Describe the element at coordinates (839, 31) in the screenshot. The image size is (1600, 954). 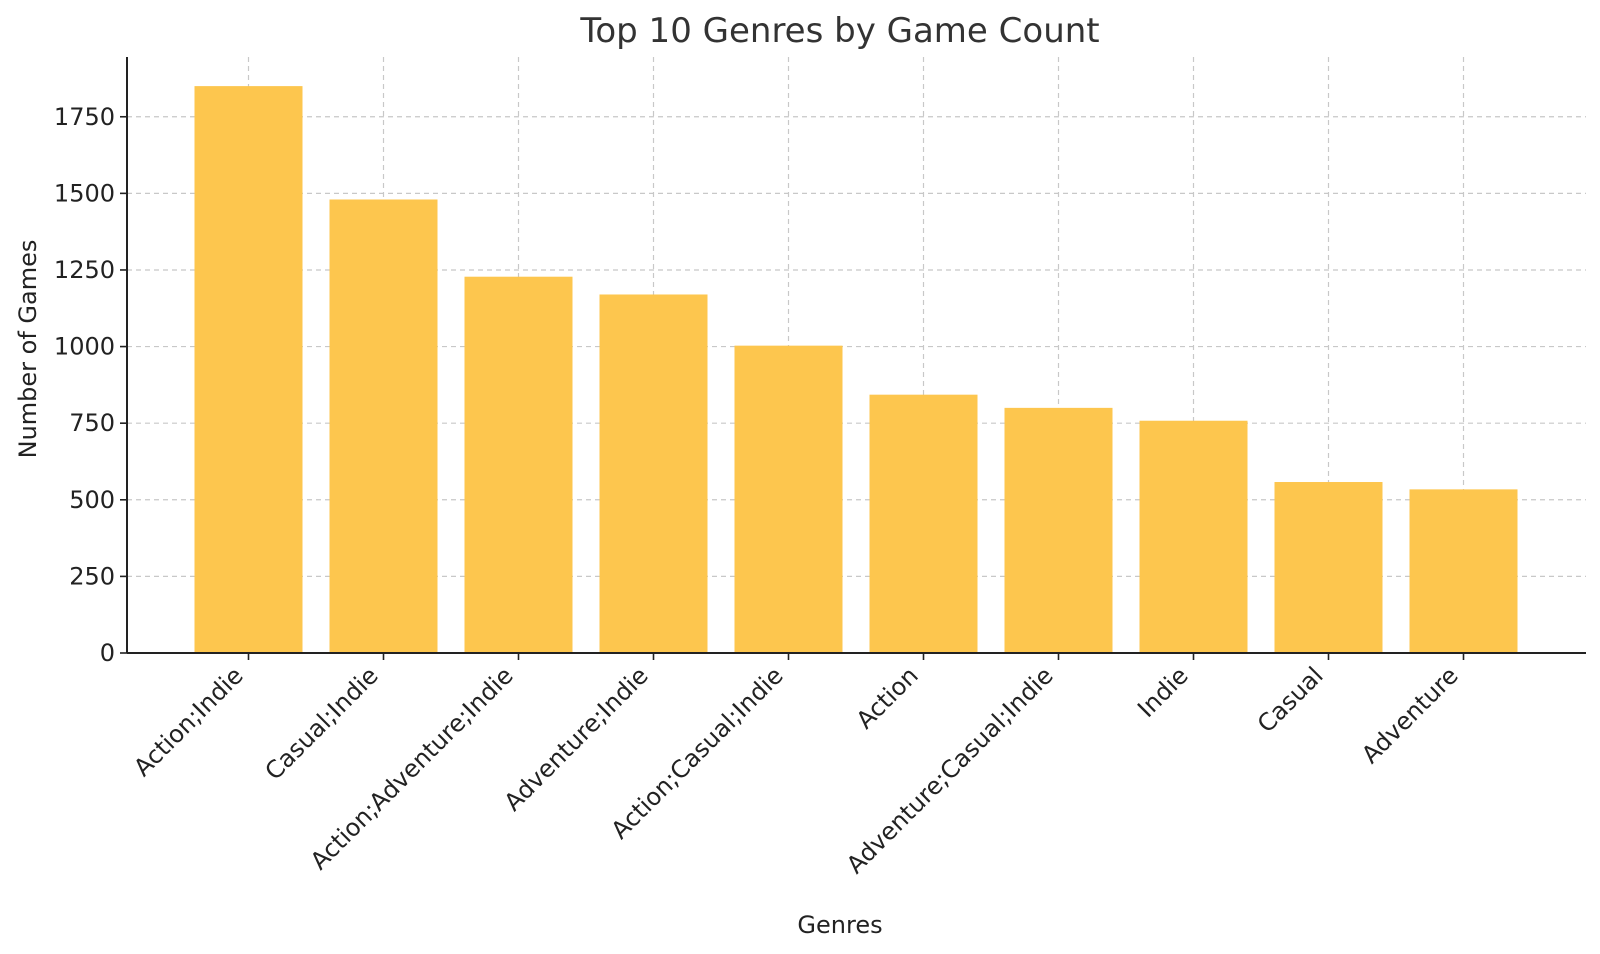
I see `chart-title: Top 10 Genres by Game Count` at that location.